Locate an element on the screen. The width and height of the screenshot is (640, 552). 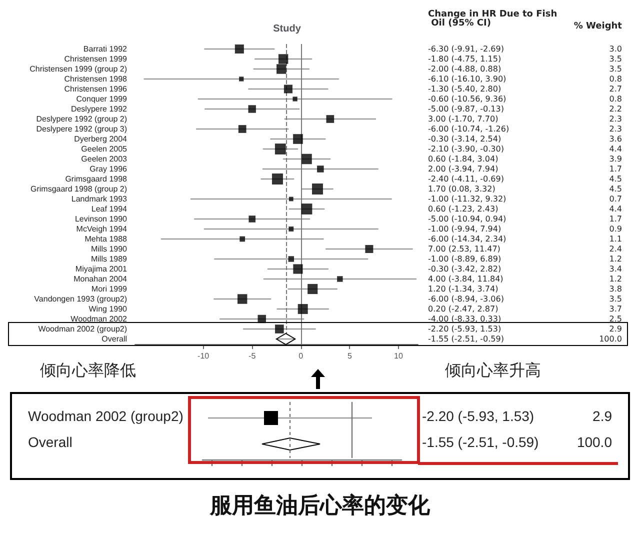
text: -0.30 (-3.14, 2.54) is located at coordinates (465, 139).